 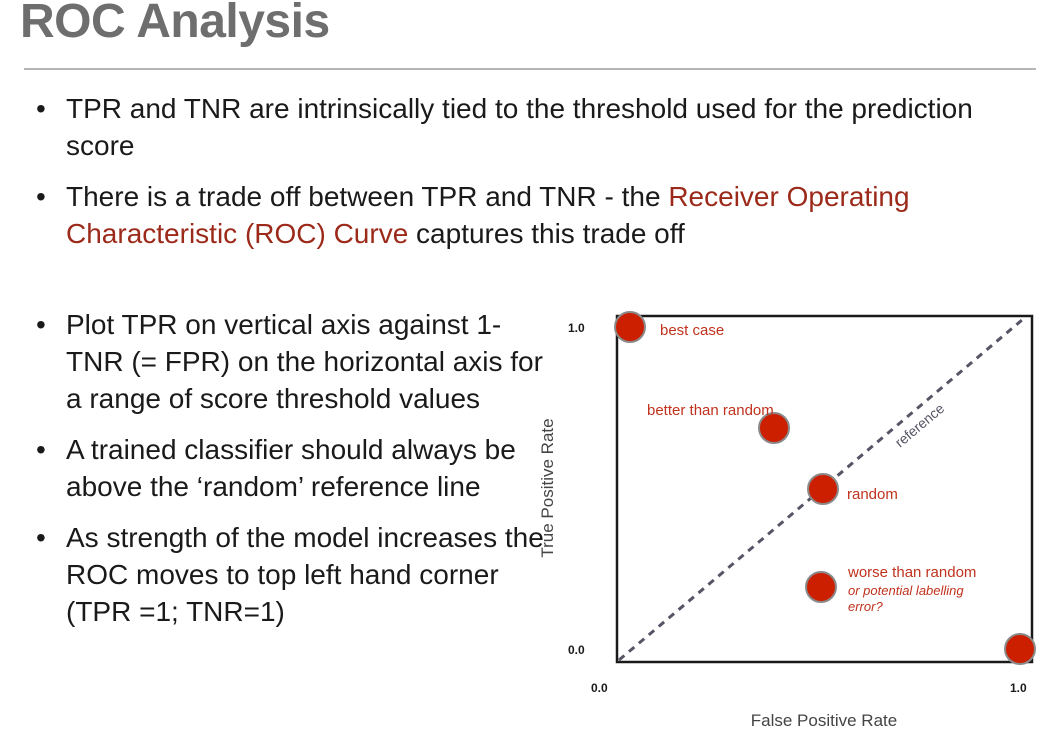 I want to click on point-worse-than-random, so click(x=821, y=587).